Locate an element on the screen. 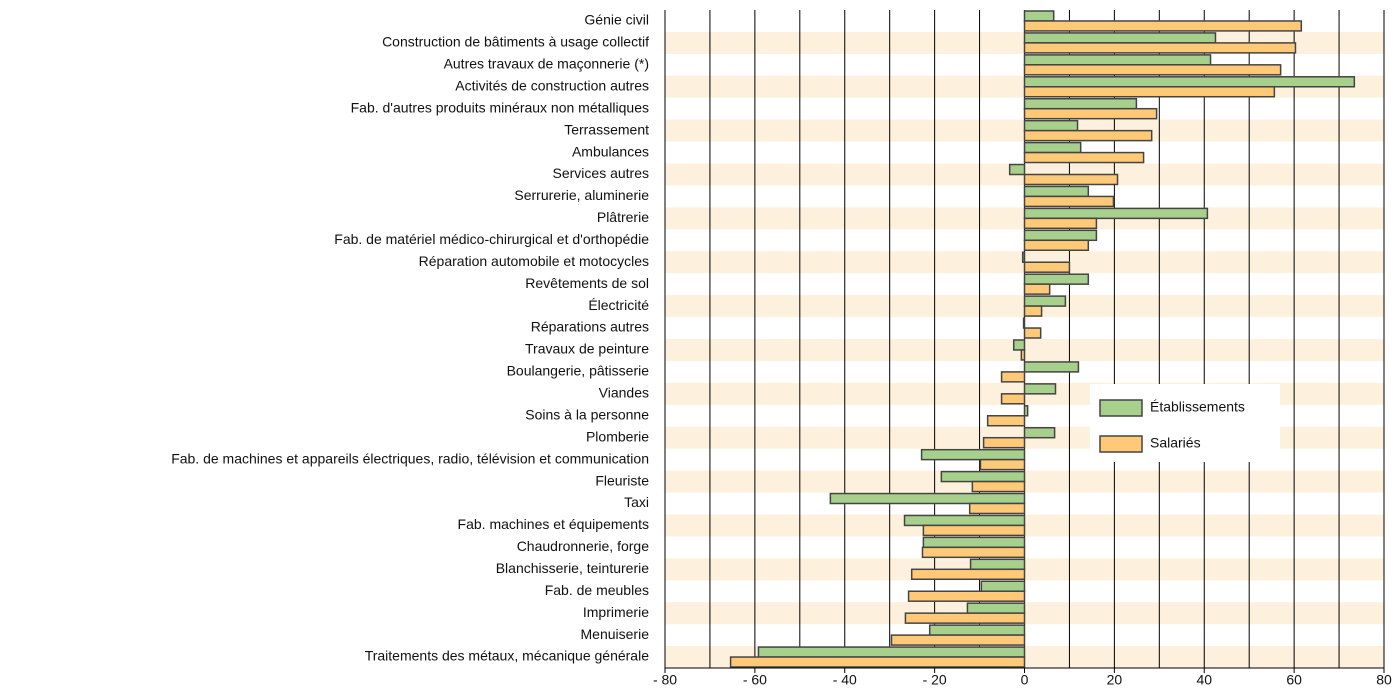 The height and width of the screenshot is (693, 1400). x-tick-label: - 20 is located at coordinates (935, 680).